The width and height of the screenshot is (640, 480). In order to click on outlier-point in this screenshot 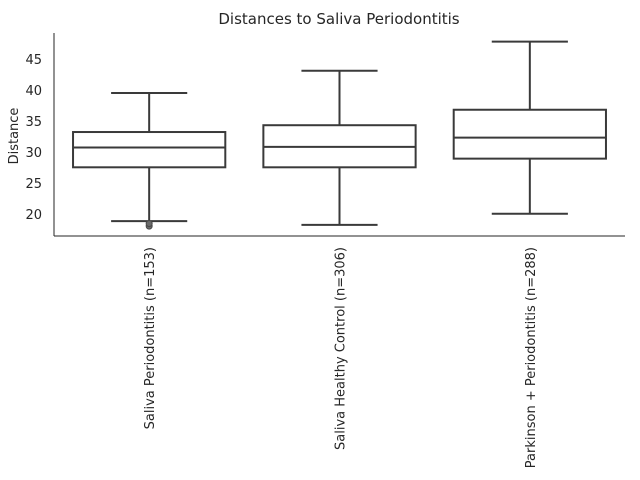, I will do `click(149, 224)`.